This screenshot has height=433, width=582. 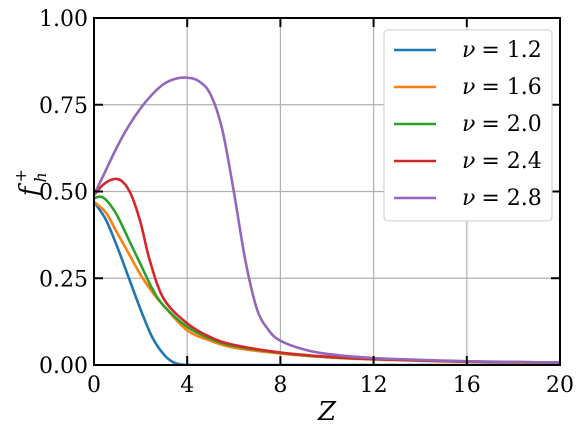 I want to click on legend-label-4: ν = 2.4, so click(x=502, y=161).